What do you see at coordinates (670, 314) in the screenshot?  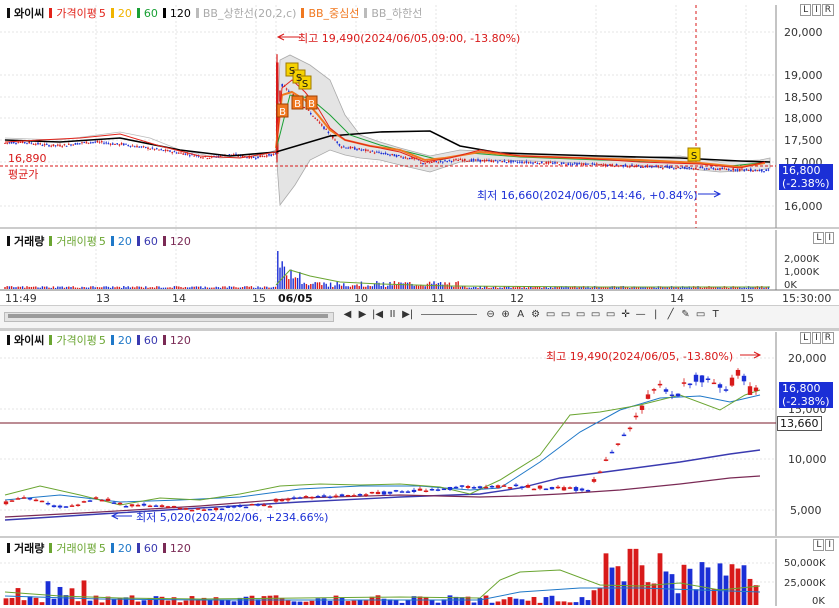 I see `trendline-icon: ╱` at bounding box center [670, 314].